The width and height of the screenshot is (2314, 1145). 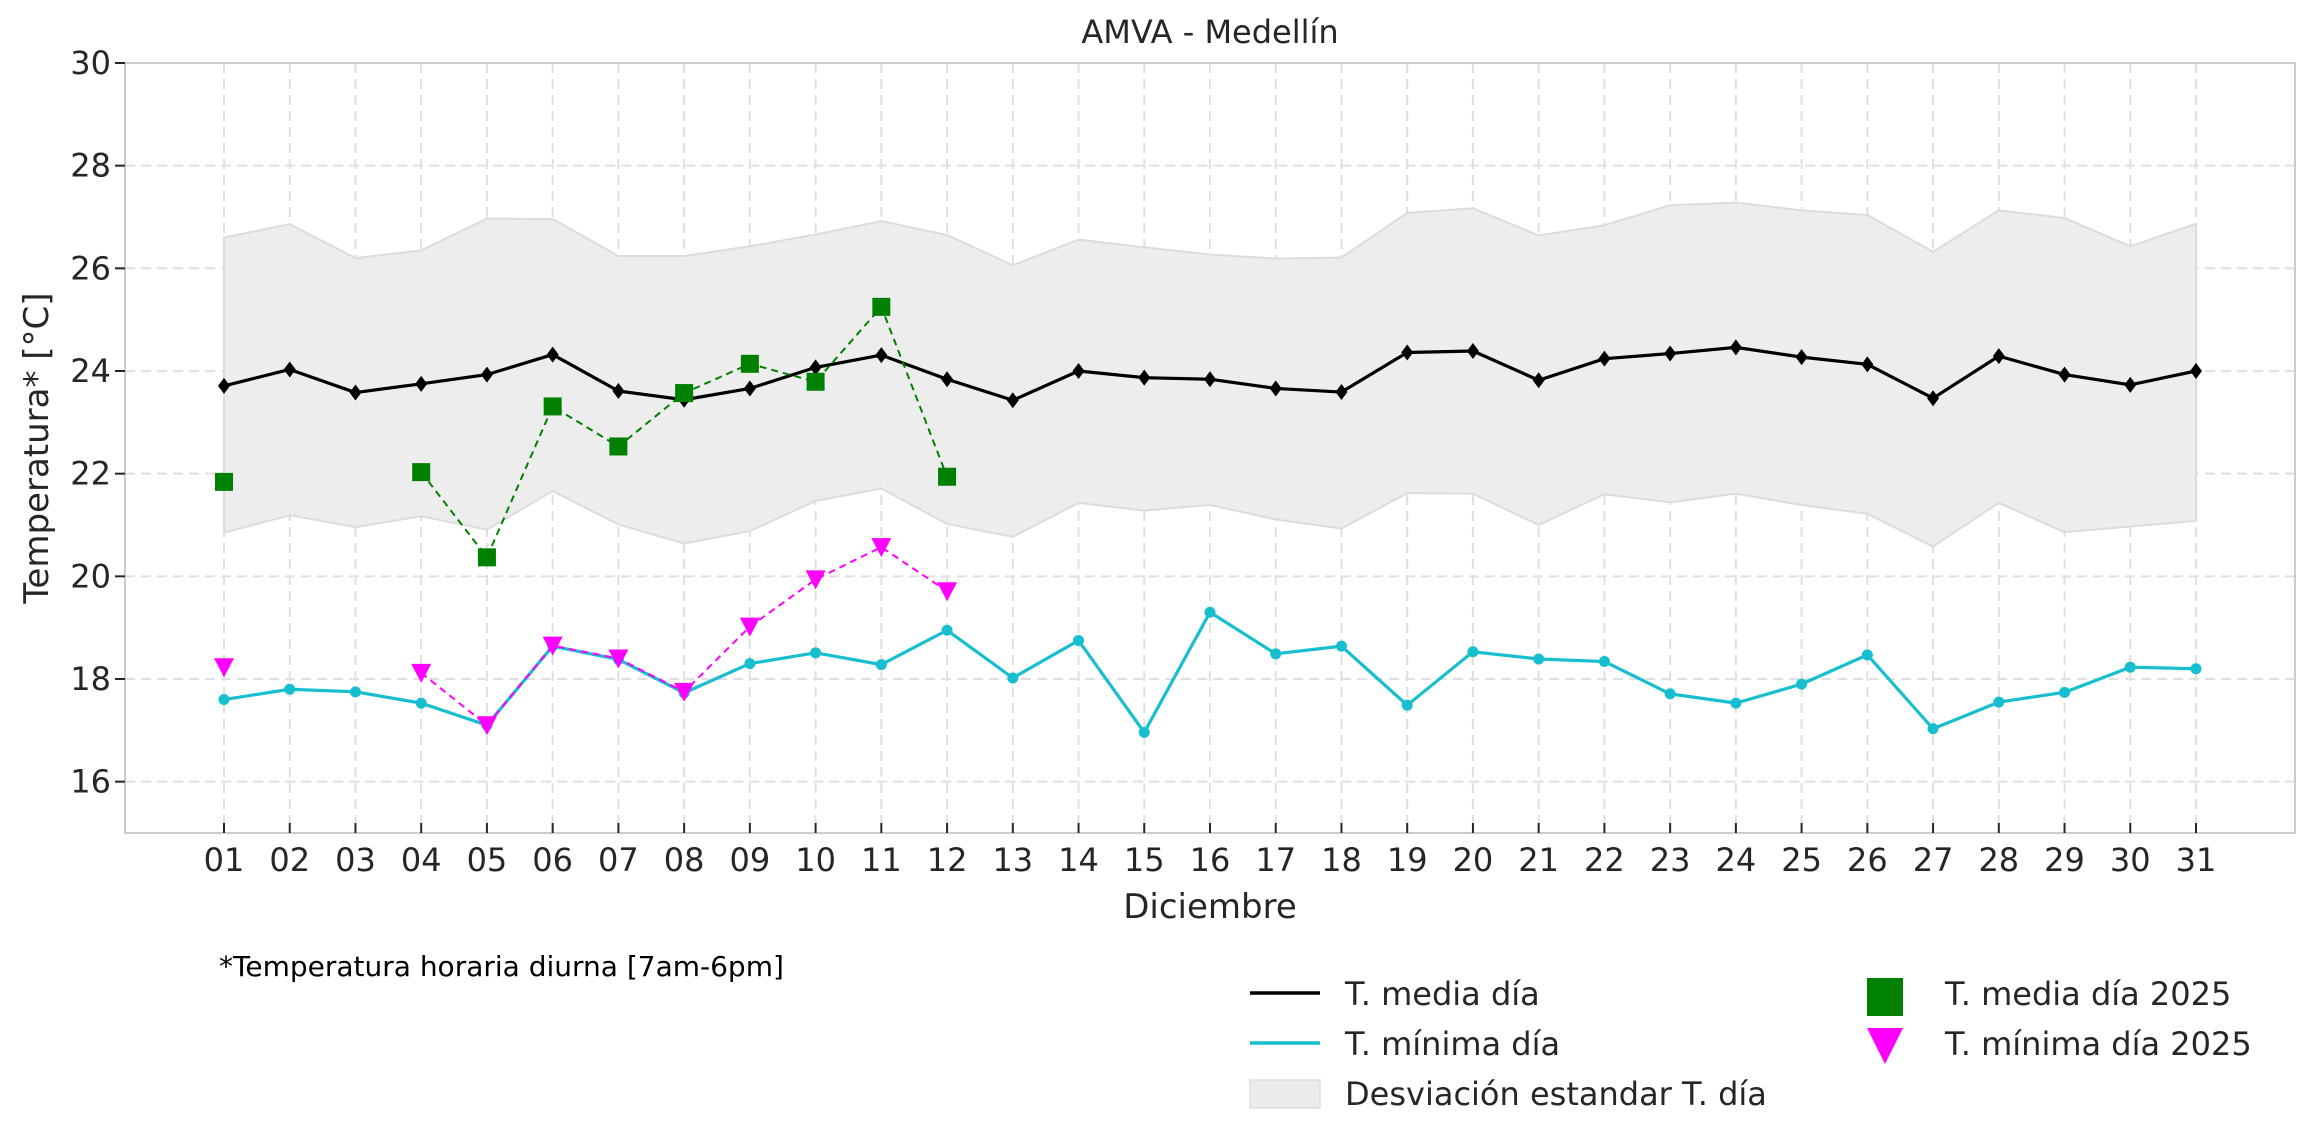 What do you see at coordinates (1801, 860) in the screenshot?
I see `x-tick-label: 25` at bounding box center [1801, 860].